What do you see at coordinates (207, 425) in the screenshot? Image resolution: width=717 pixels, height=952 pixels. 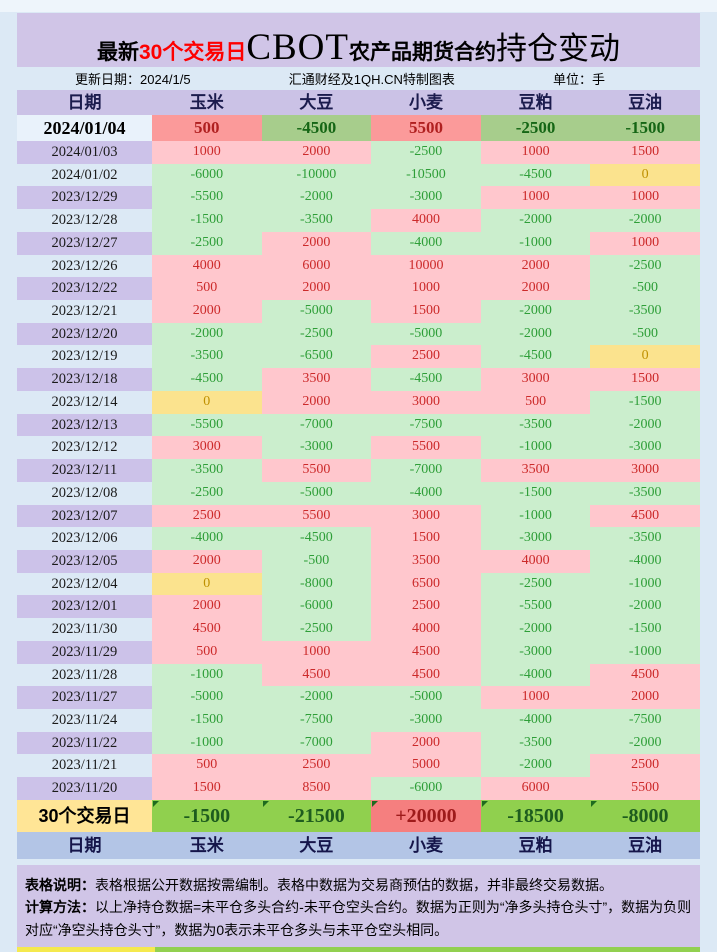 I see `value-cell: -5500` at bounding box center [207, 425].